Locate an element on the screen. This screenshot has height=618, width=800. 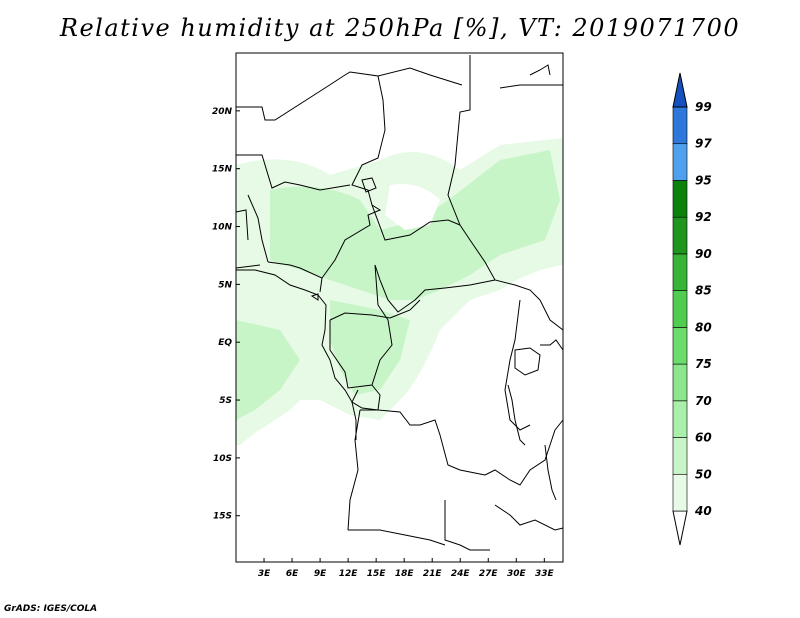
coast-red-sea is located at coordinates (540, 70).